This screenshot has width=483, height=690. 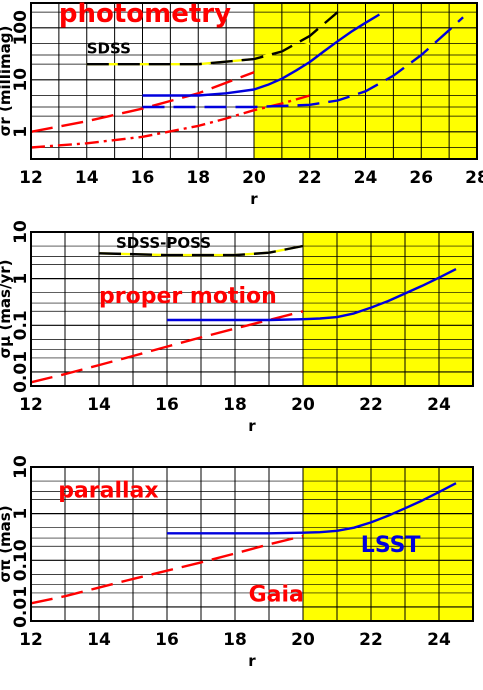 What do you see at coordinates (474, 178) in the screenshot?
I see `x-tick-label: 28` at bounding box center [474, 178].